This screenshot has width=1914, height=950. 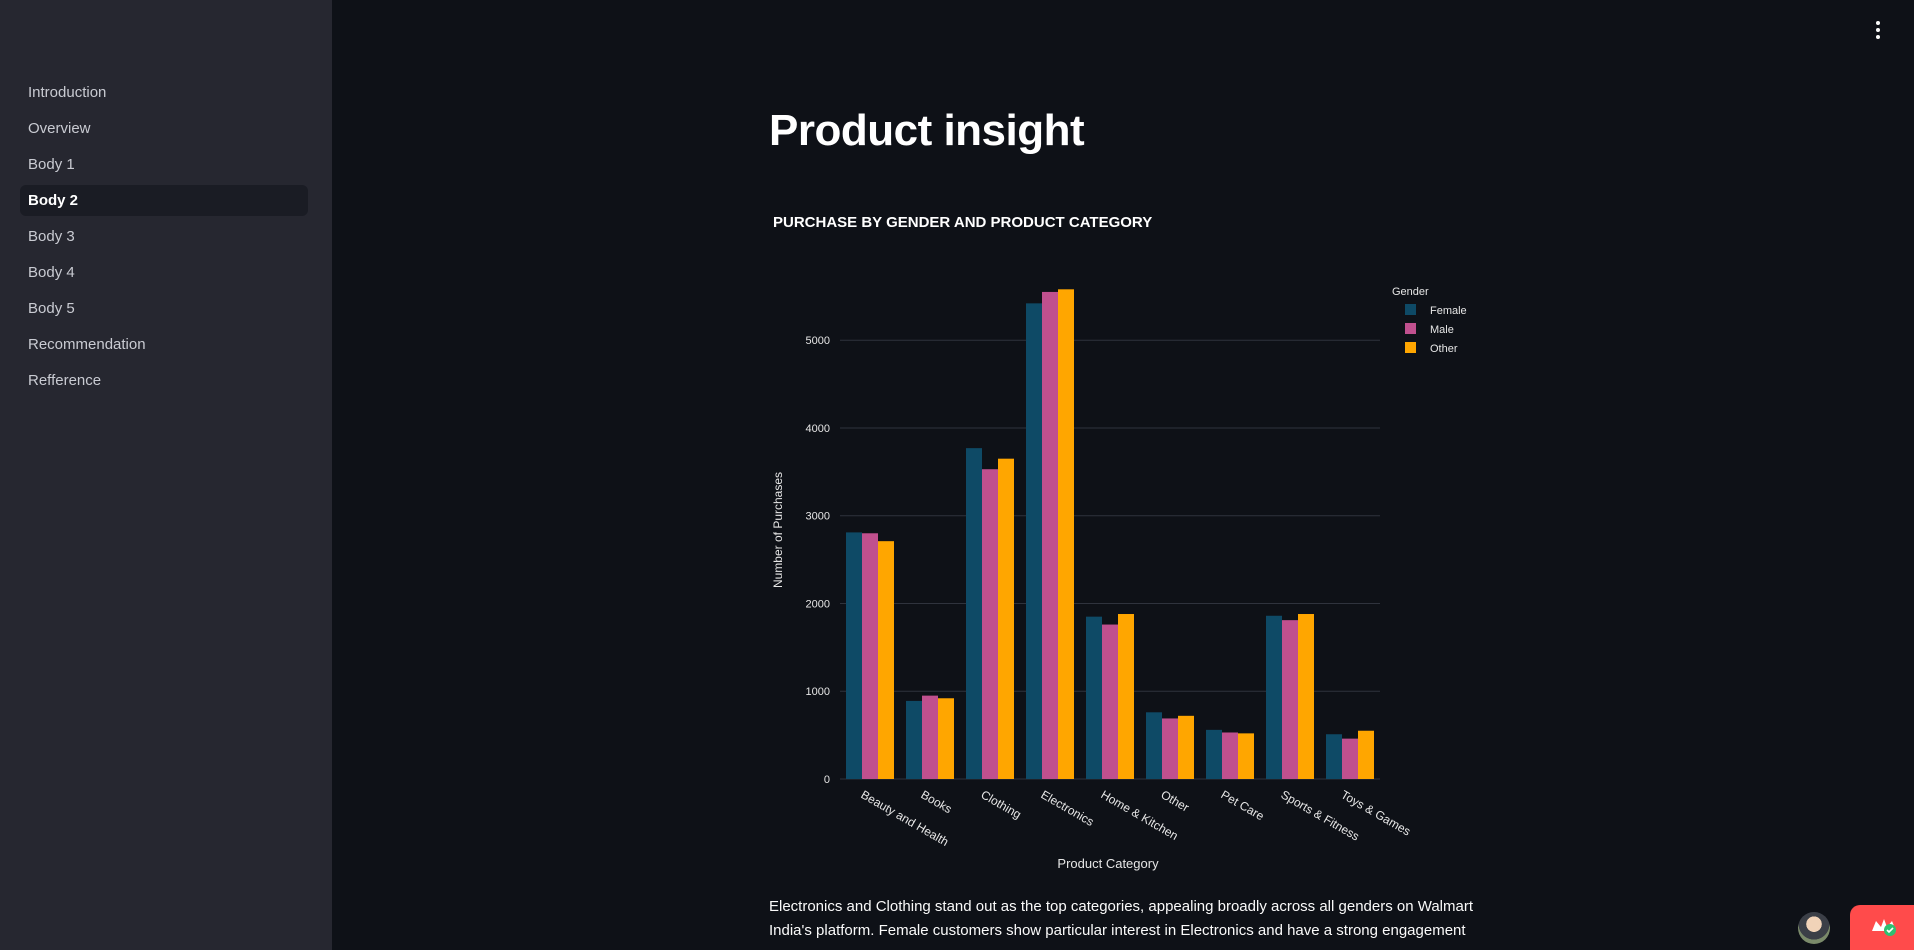 I want to click on sidebar-item-introduction: Introduction, so click(x=67, y=92).